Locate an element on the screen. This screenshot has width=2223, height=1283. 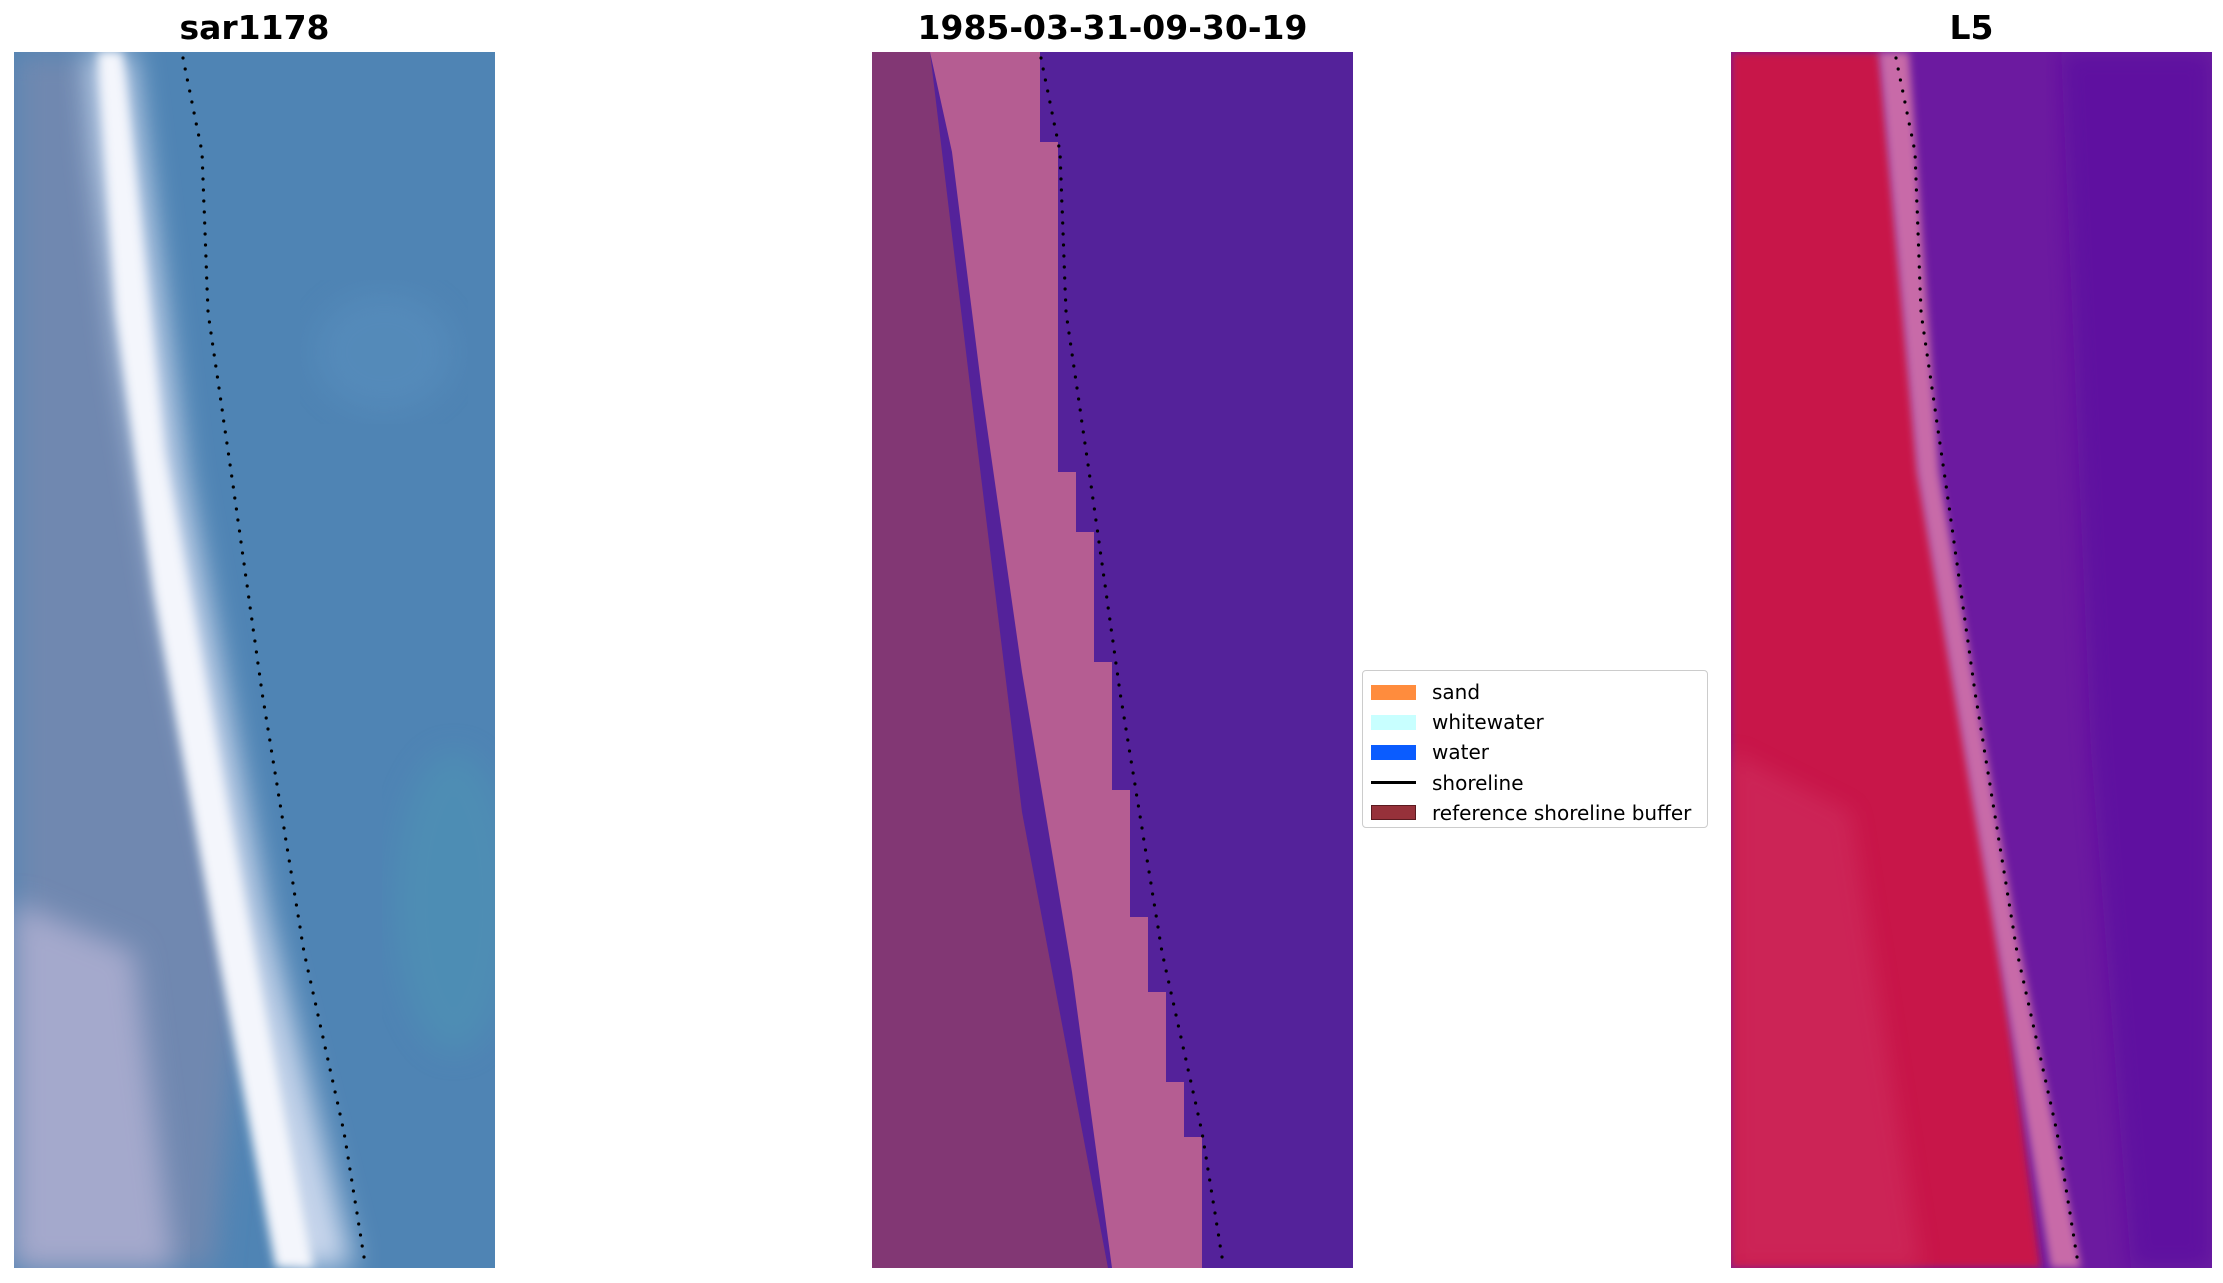
legend-label-reference-buffer: reference shoreline buffer is located at coordinates (1562, 812).